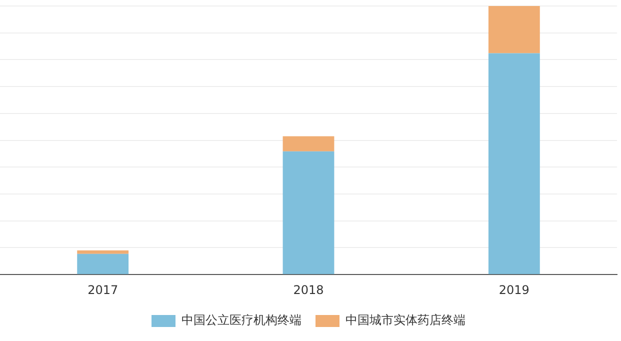 This screenshot has width=621, height=341. Describe the element at coordinates (406, 320) in the screenshot. I see `legend-label: 中国城市实体药店终端` at that location.